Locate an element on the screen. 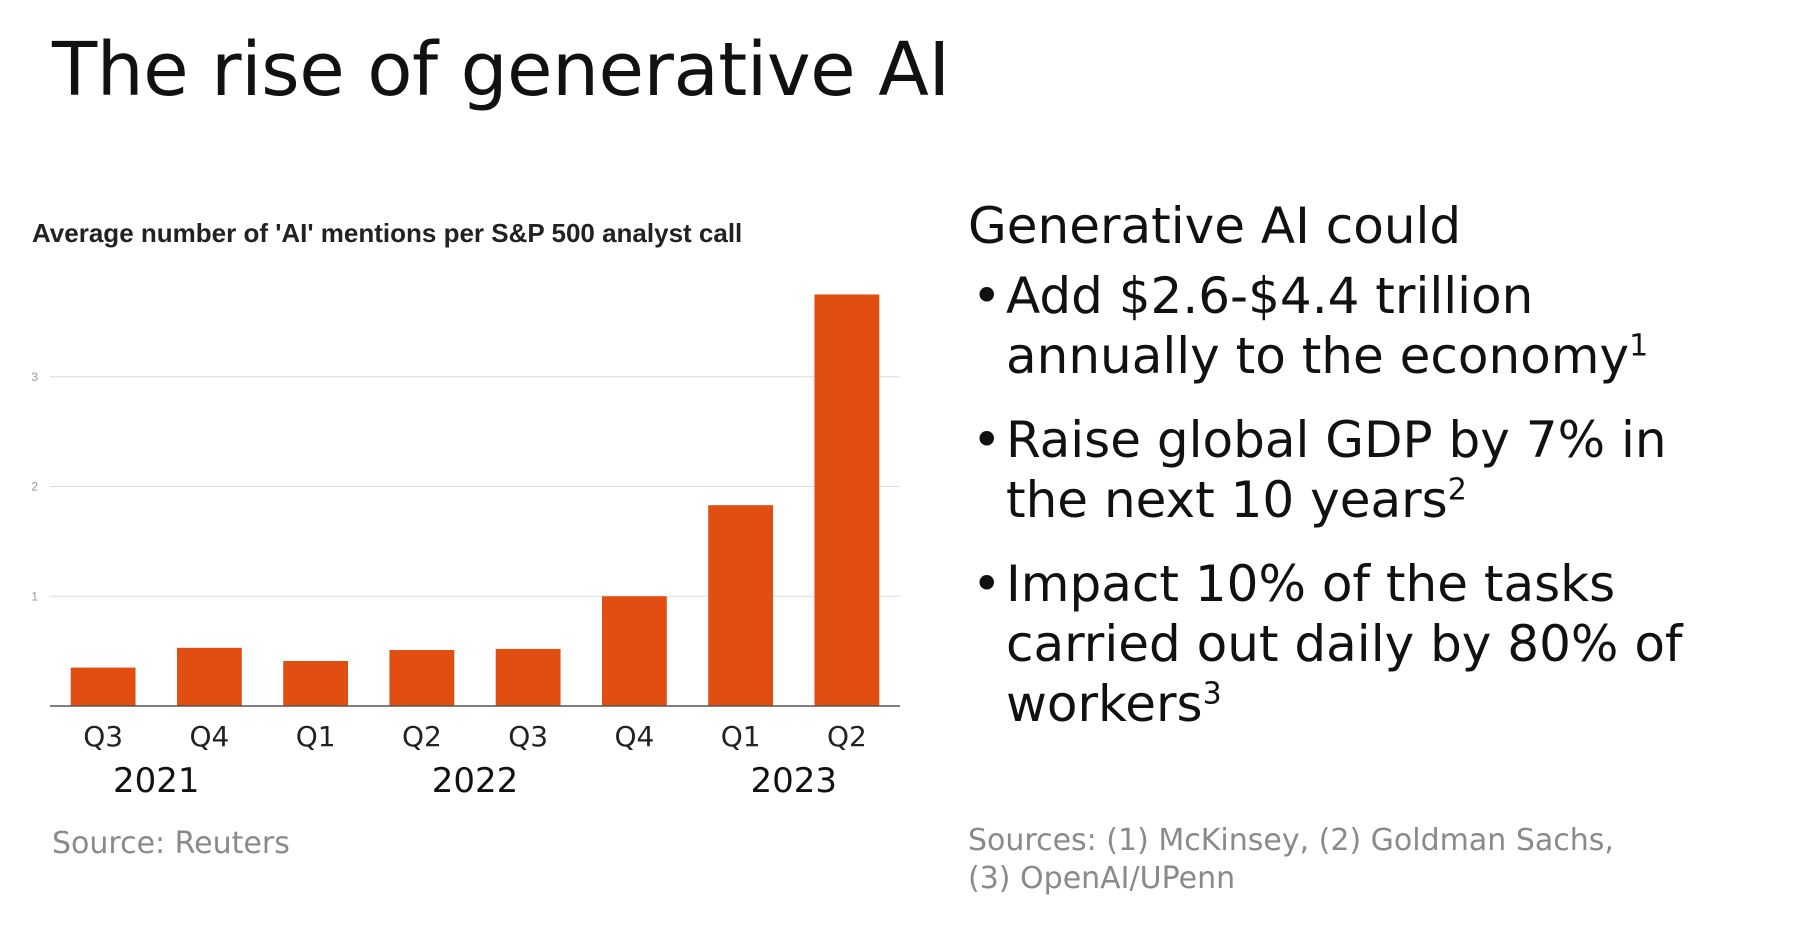 Image resolution: width=1817 pixels, height=929 pixels. bullet-line: Raise global GDP by 7% in is located at coordinates (1336, 440).